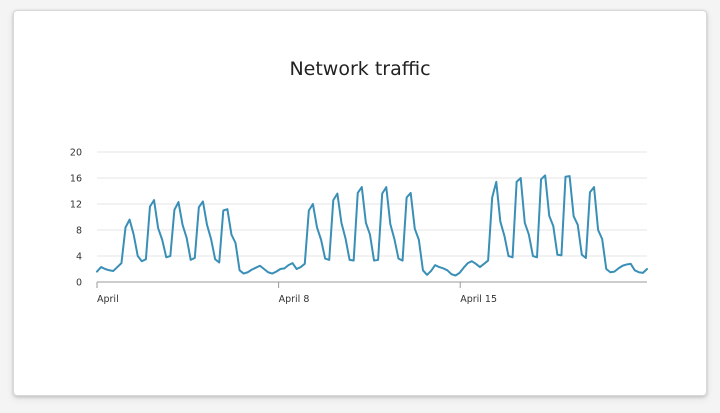  What do you see at coordinates (79, 283) in the screenshot?
I see `y-tick-label: 0` at bounding box center [79, 283].